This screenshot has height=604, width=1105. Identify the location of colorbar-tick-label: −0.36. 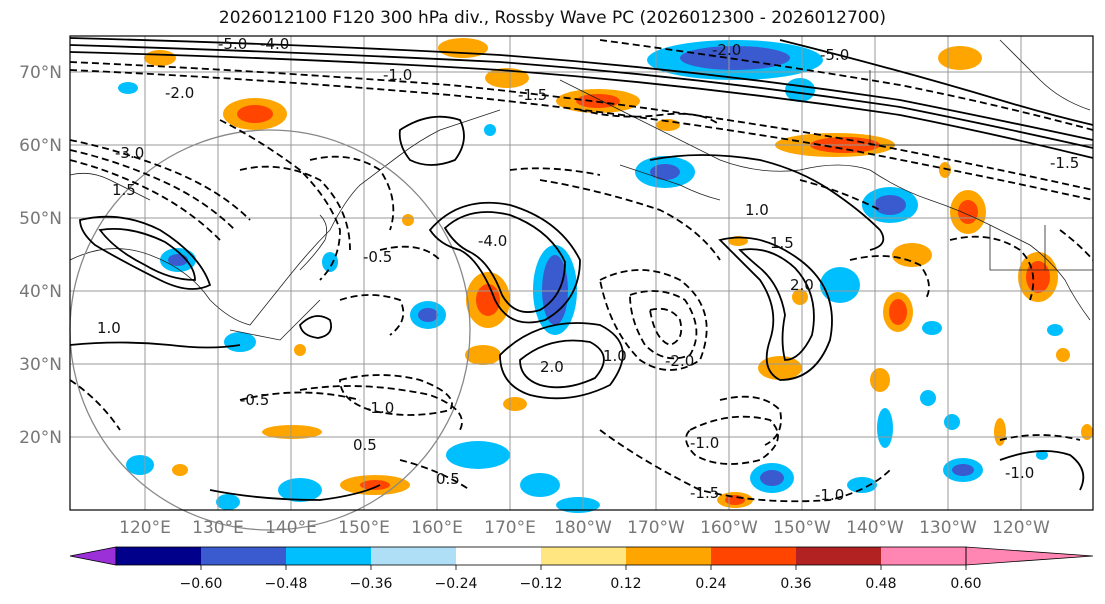
(371, 584).